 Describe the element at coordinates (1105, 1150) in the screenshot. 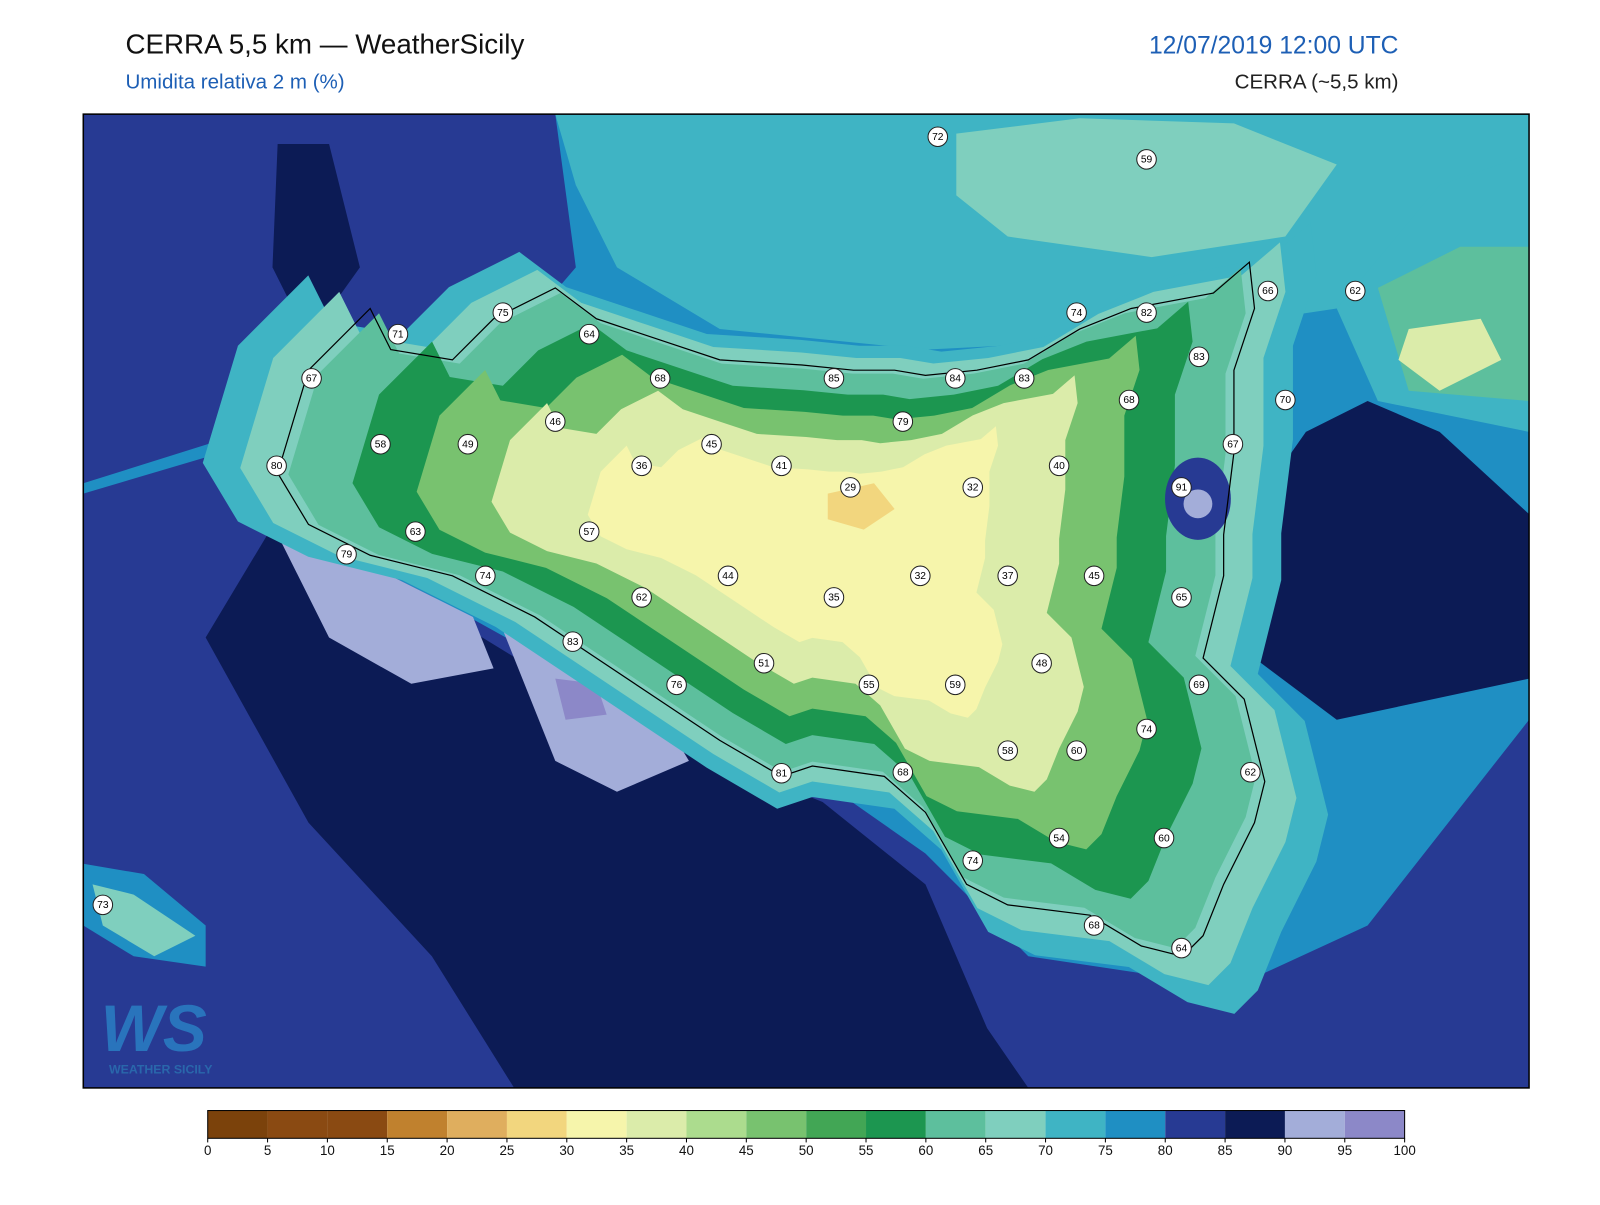

I see `colorbar-tick-label: 75` at that location.